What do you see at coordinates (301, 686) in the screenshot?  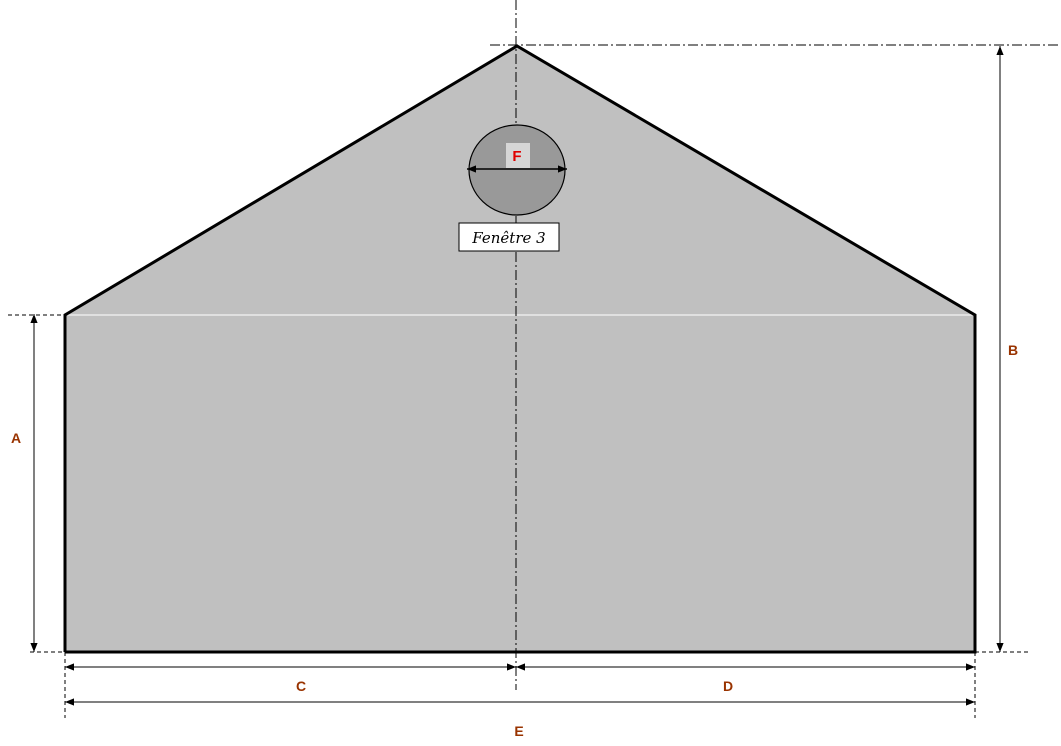 I see `dimension-c-label: C` at bounding box center [301, 686].